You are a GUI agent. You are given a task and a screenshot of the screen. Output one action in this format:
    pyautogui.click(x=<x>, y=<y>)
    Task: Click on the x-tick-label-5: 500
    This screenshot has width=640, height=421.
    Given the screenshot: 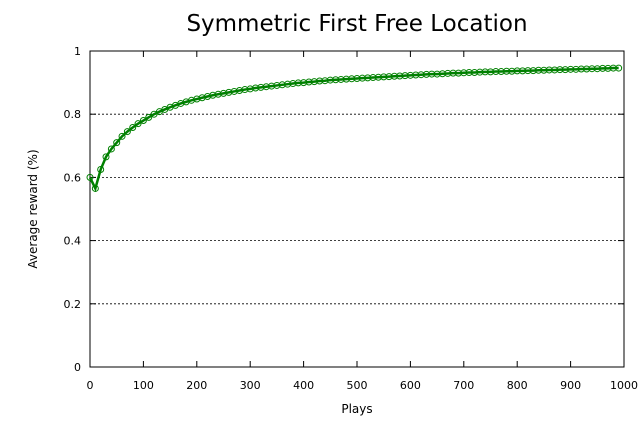 What is the action you would take?
    pyautogui.click(x=357, y=385)
    